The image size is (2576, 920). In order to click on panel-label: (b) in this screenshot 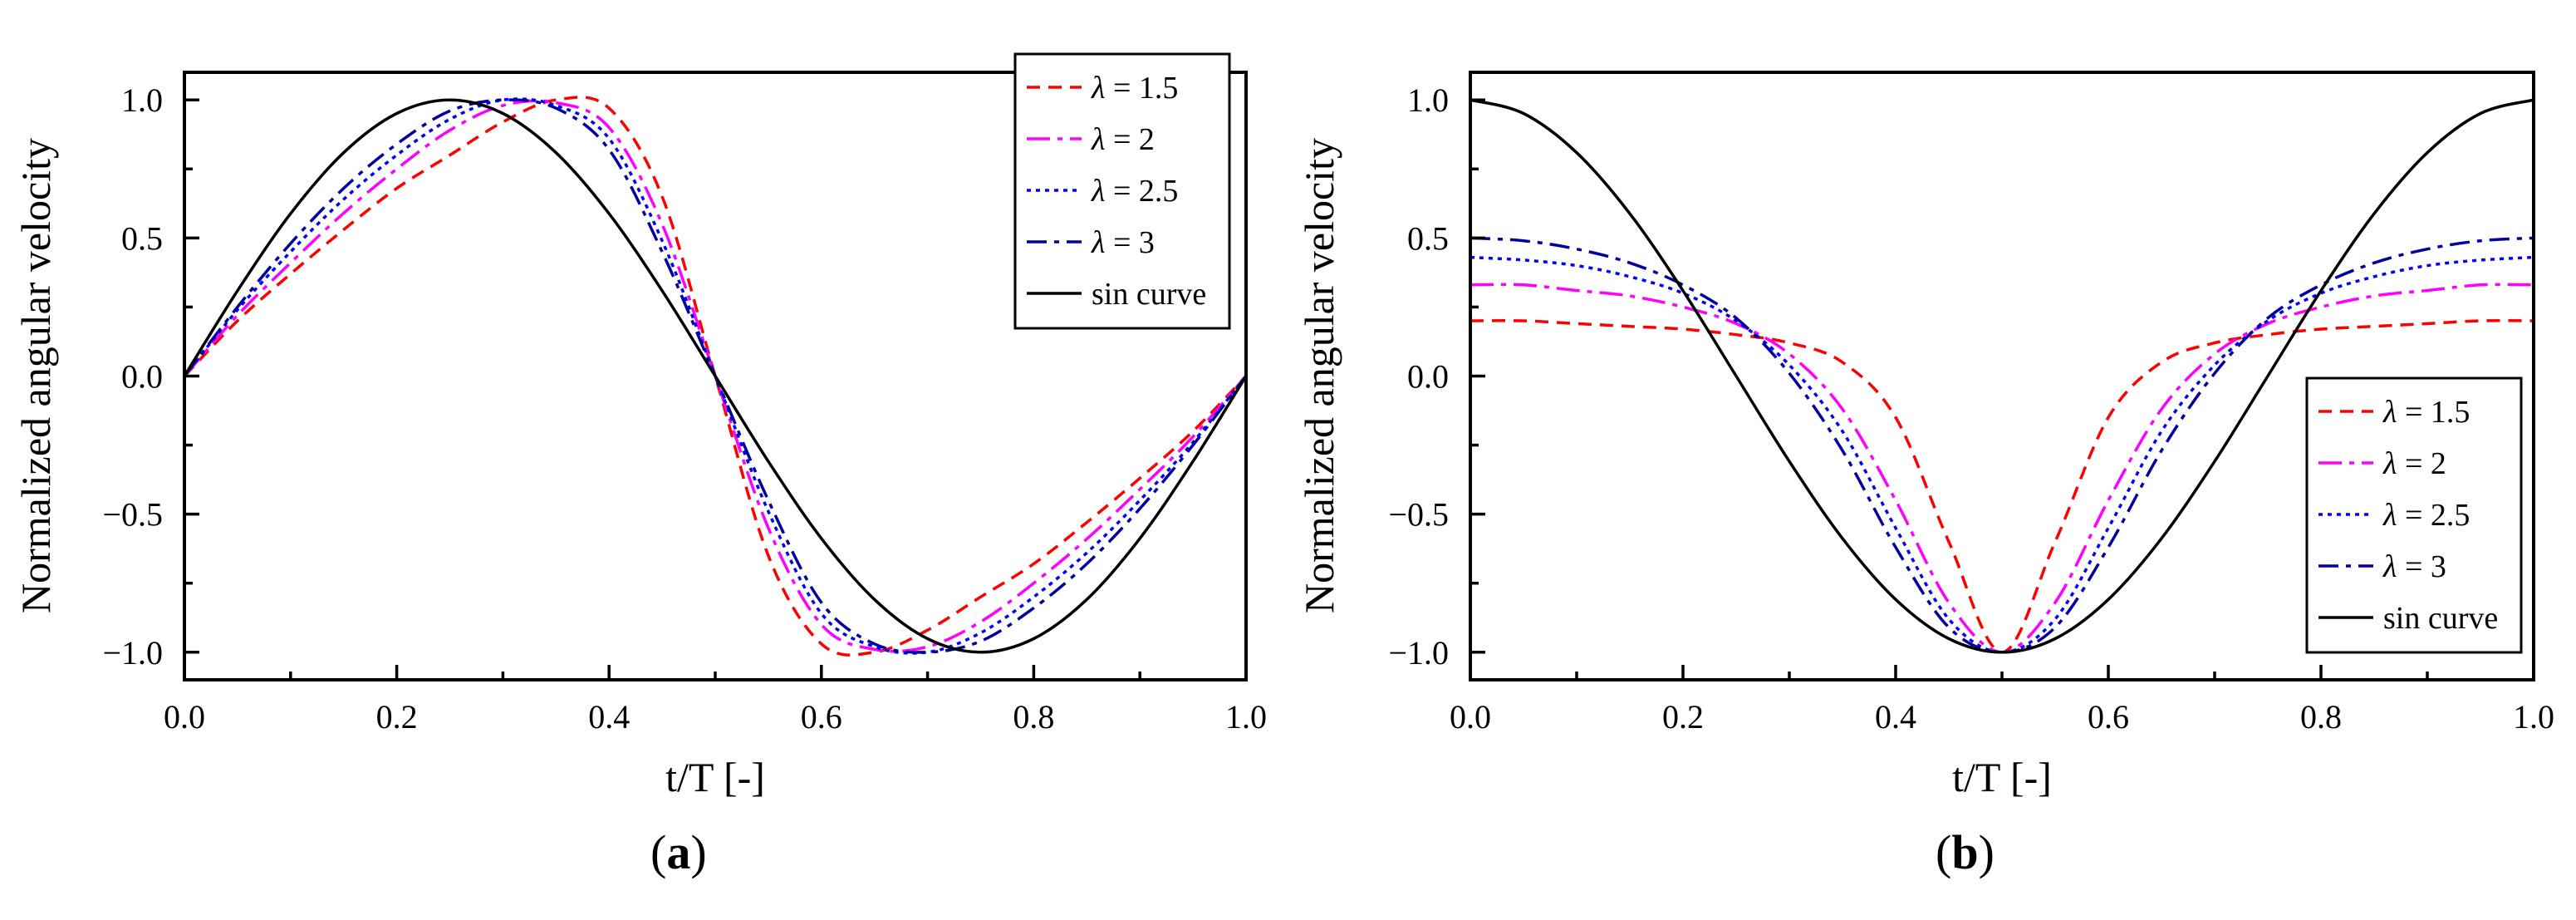, I will do `click(1965, 852)`.